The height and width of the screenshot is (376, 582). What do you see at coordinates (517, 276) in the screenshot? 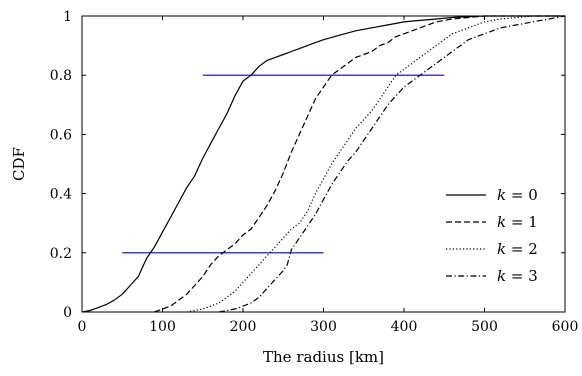
I see `legend-label-k3: k = 3` at bounding box center [517, 276].